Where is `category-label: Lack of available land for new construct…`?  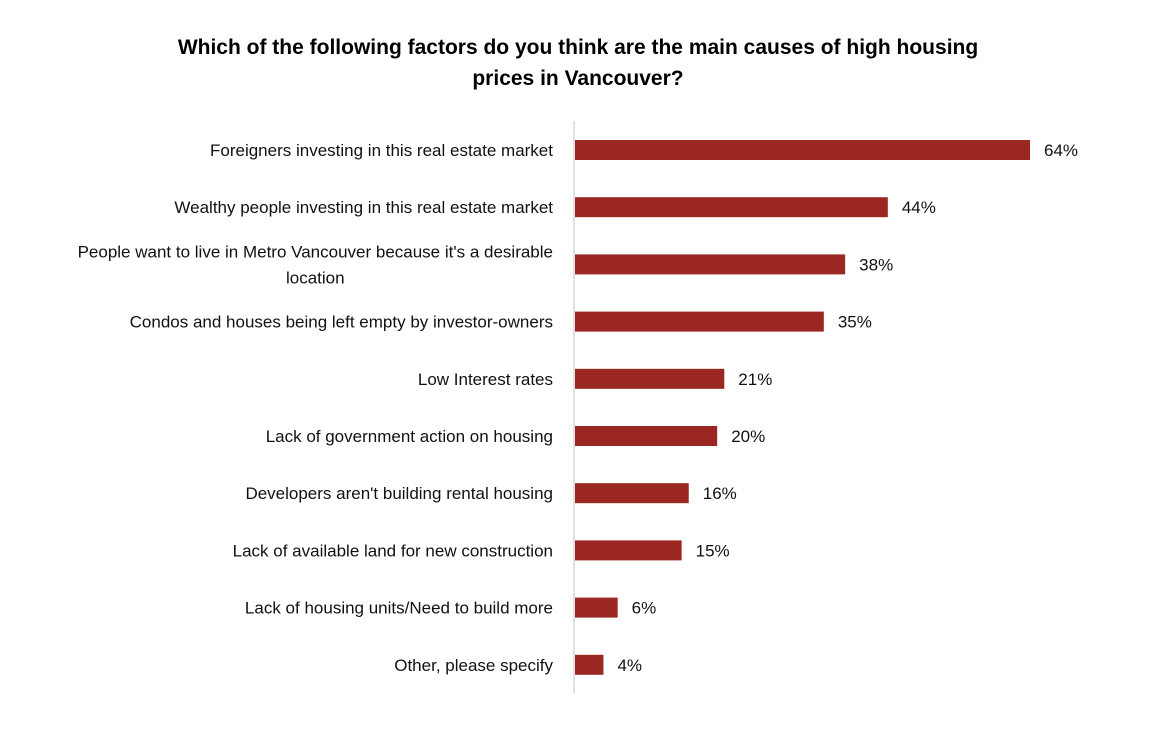 category-label: Lack of available land for new construct… is located at coordinates (393, 550).